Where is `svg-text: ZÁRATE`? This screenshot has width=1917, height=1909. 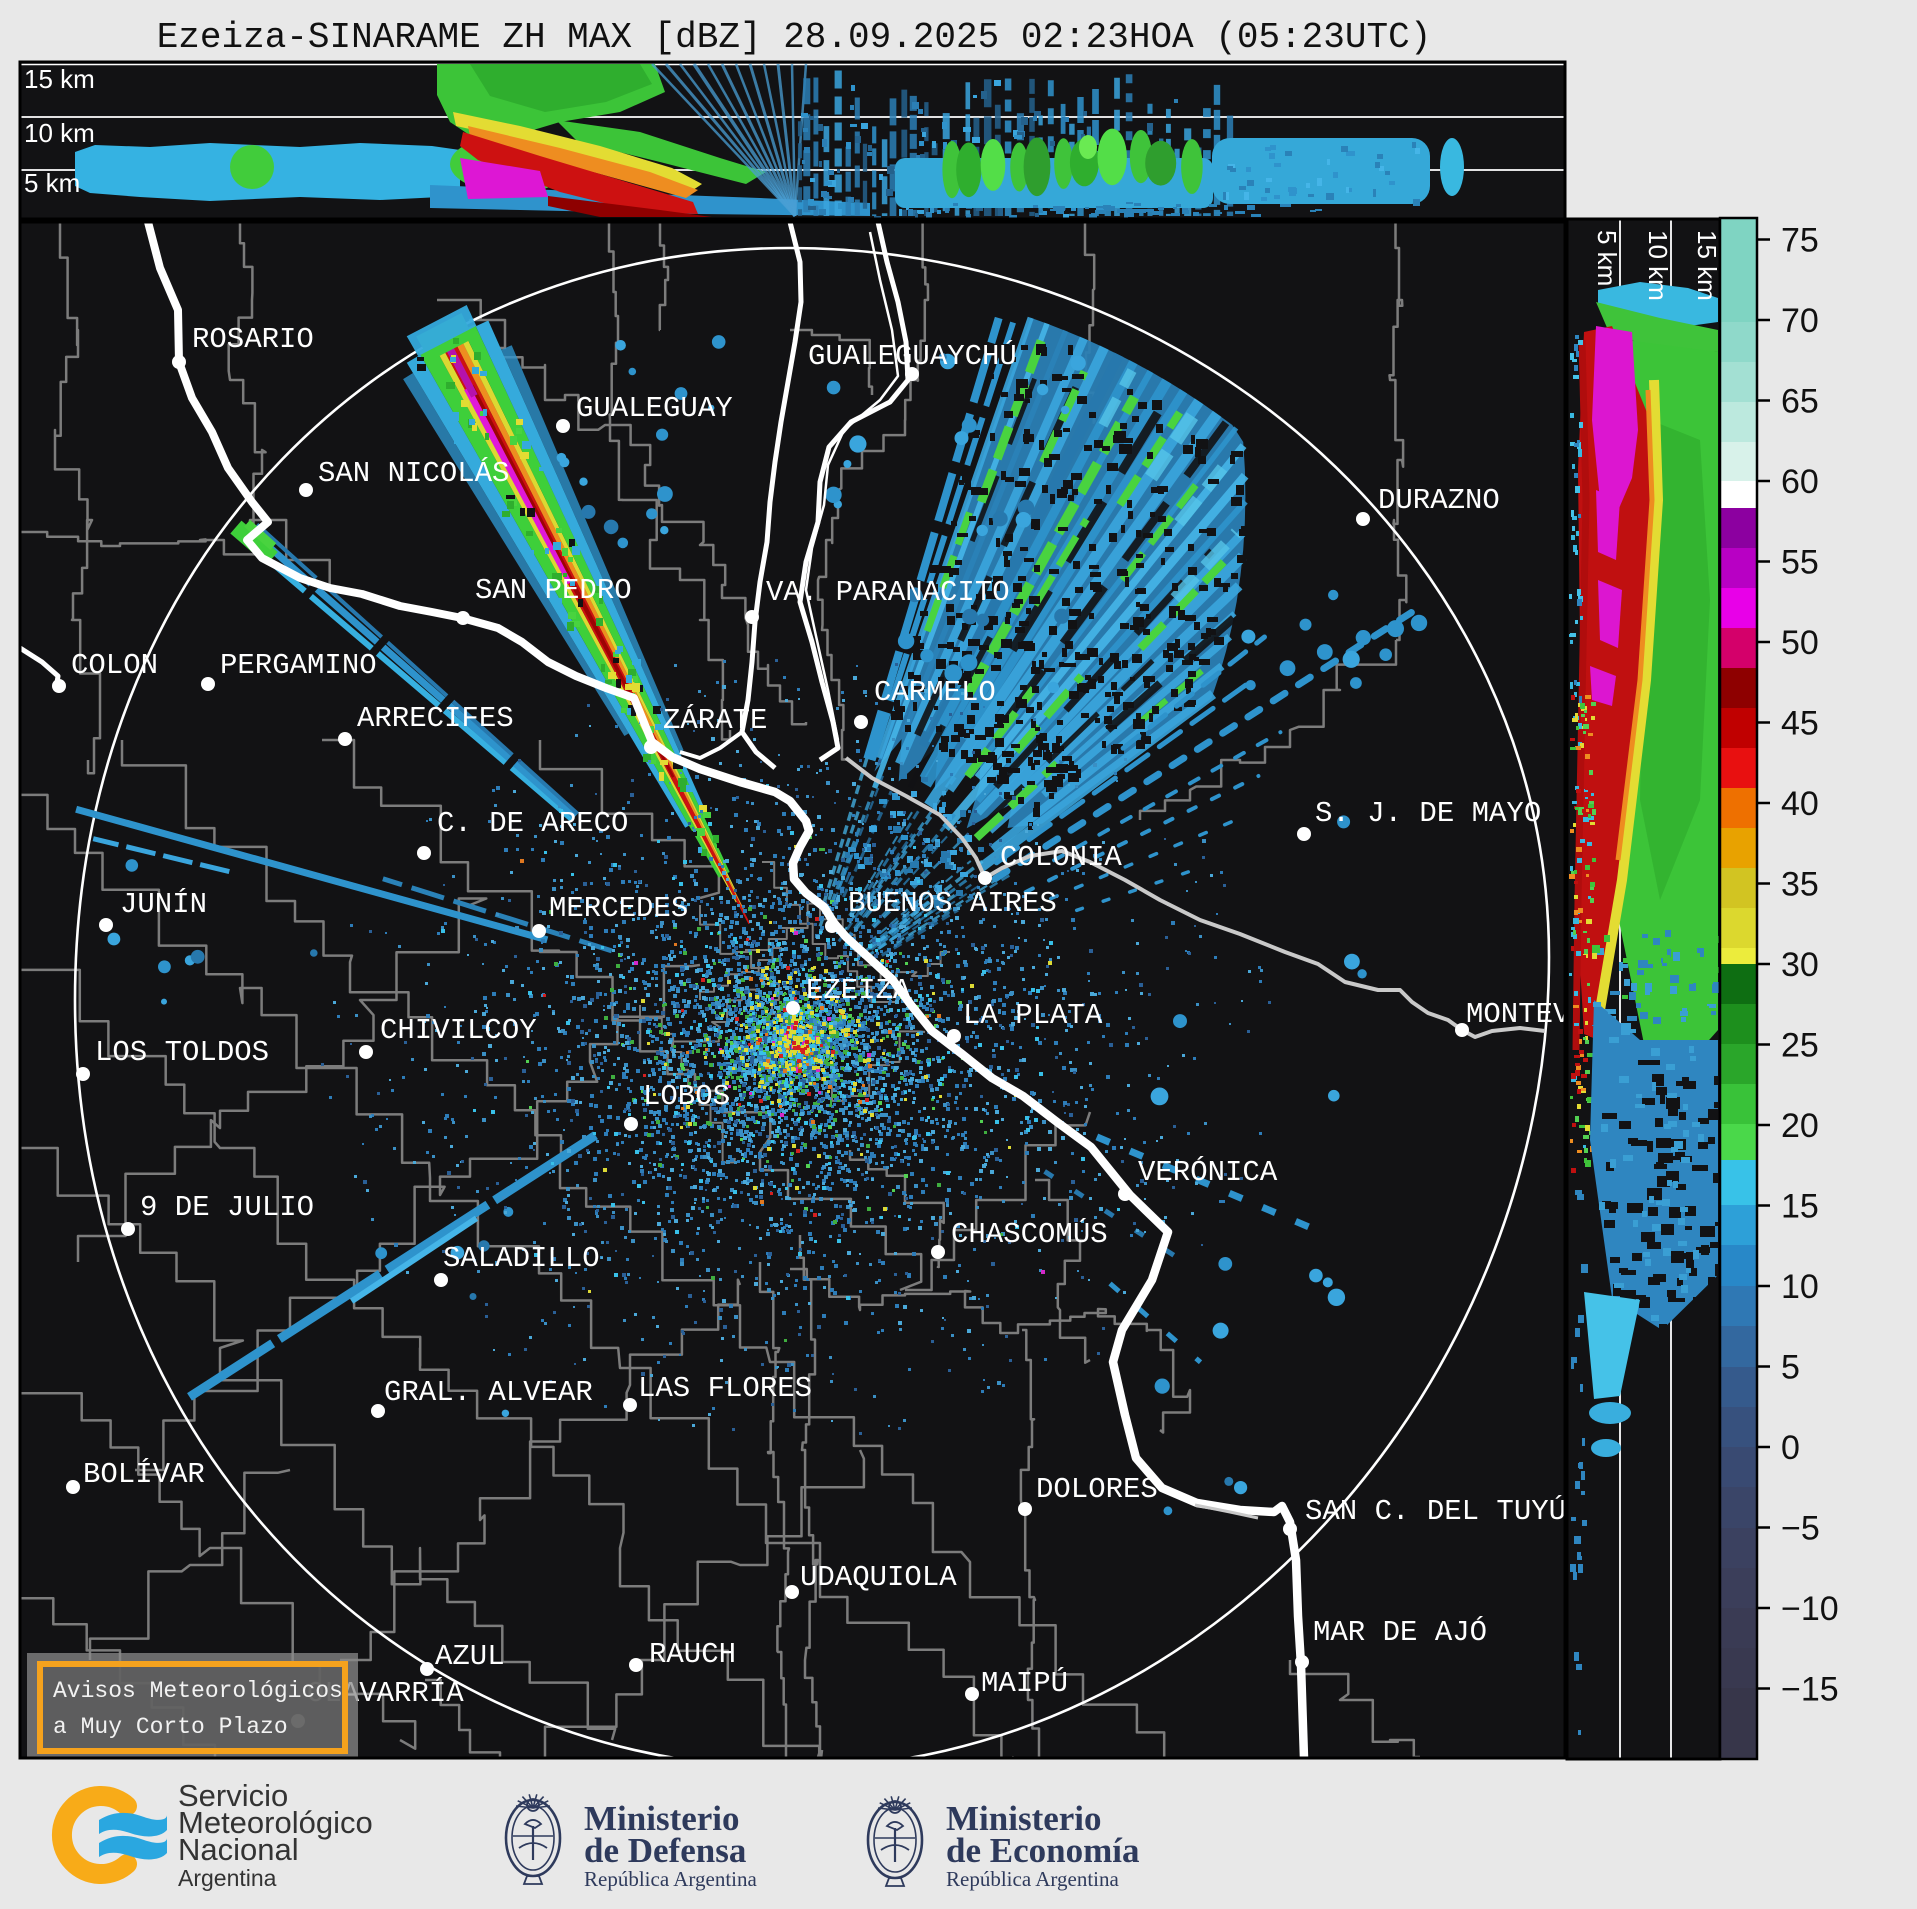
svg-text: ZÁRATE is located at coordinates (715, 720).